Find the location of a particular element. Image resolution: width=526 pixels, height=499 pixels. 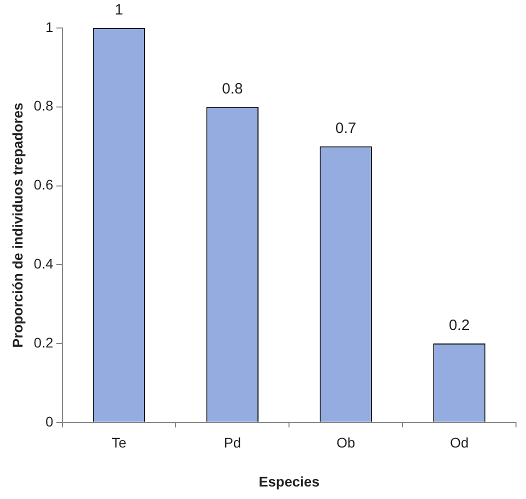

x-tick-label: Ob is located at coordinates (346, 442).